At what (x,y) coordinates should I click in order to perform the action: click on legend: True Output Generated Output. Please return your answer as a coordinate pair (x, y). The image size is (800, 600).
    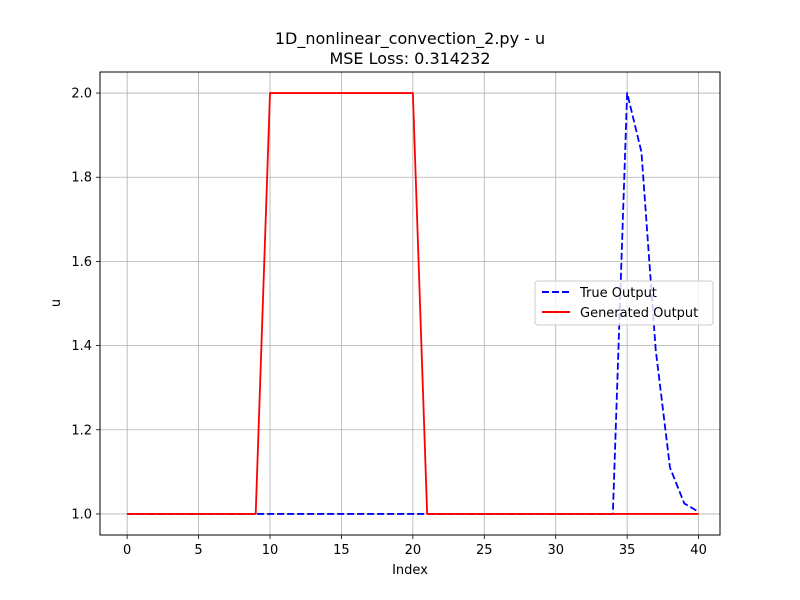
    Looking at the image, I should click on (624, 303).